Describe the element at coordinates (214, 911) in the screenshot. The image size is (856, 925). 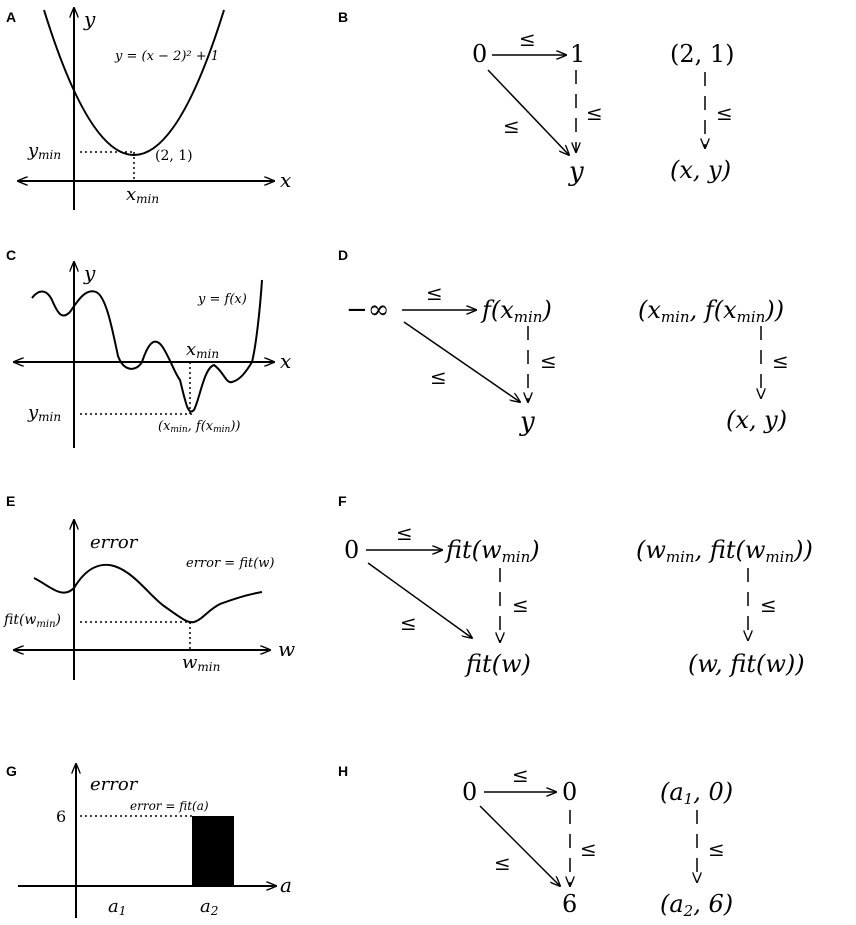
I see `a2-sub: 2` at that location.